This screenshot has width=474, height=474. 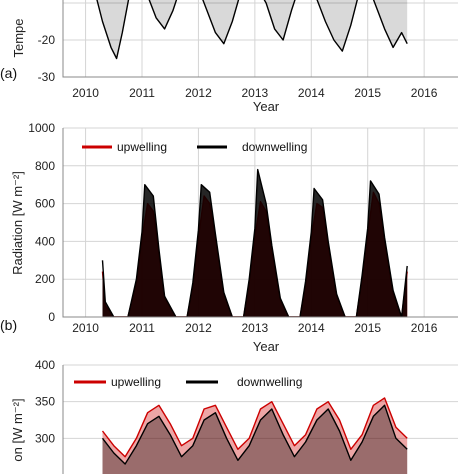 I want to click on panel-a-x-tick-label: 2015, so click(x=367, y=93).